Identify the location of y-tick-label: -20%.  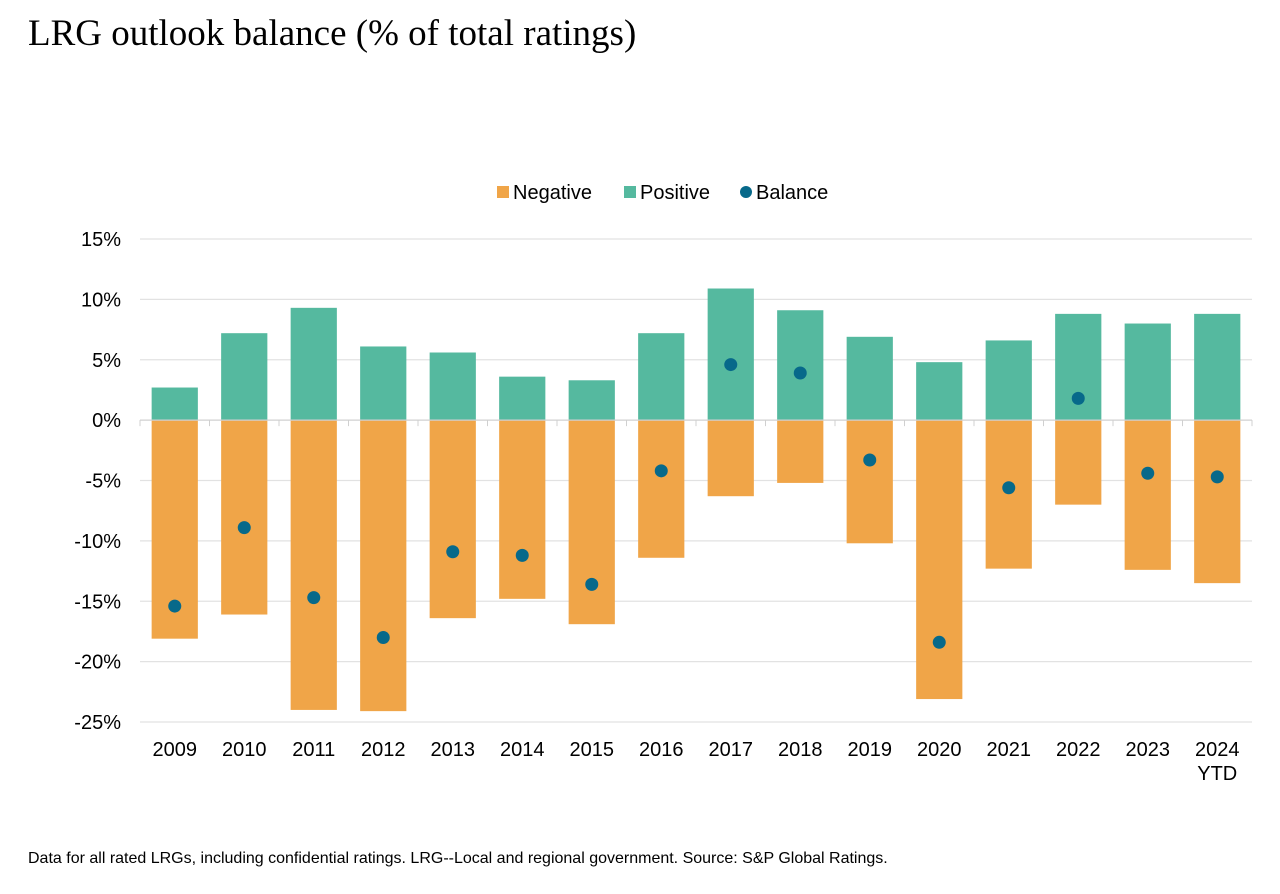
(97, 663).